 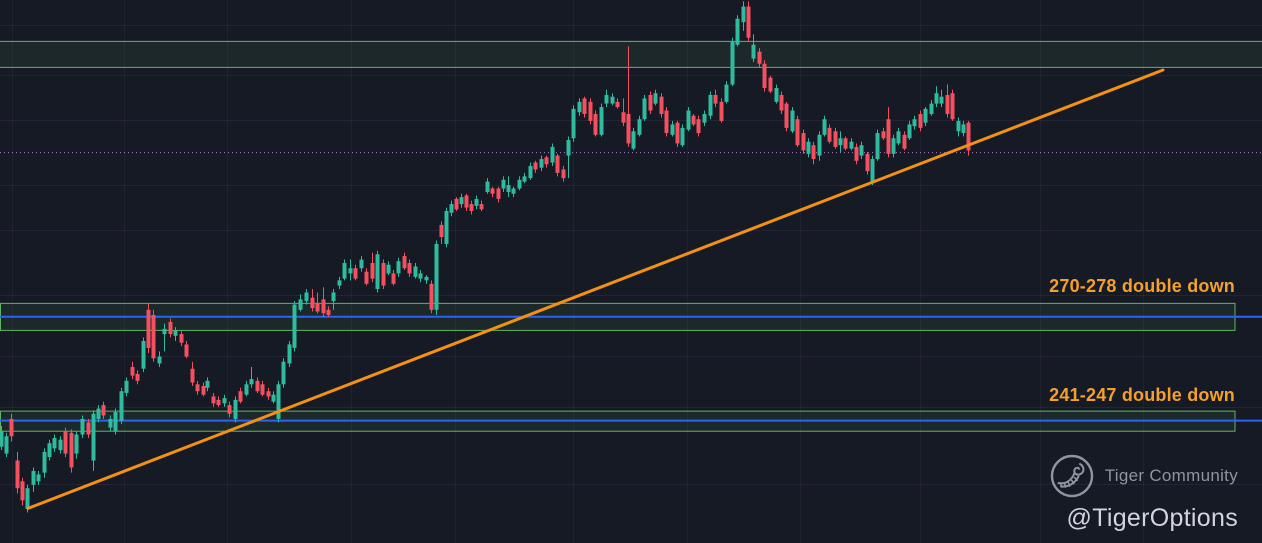 What do you see at coordinates (1171, 475) in the screenshot?
I see `watermark-community-text: Tiger Community` at bounding box center [1171, 475].